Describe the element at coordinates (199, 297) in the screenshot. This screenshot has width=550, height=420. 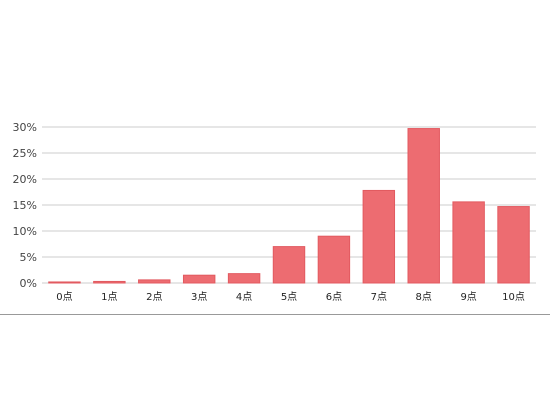
I see `x-tick-label: 3点` at that location.